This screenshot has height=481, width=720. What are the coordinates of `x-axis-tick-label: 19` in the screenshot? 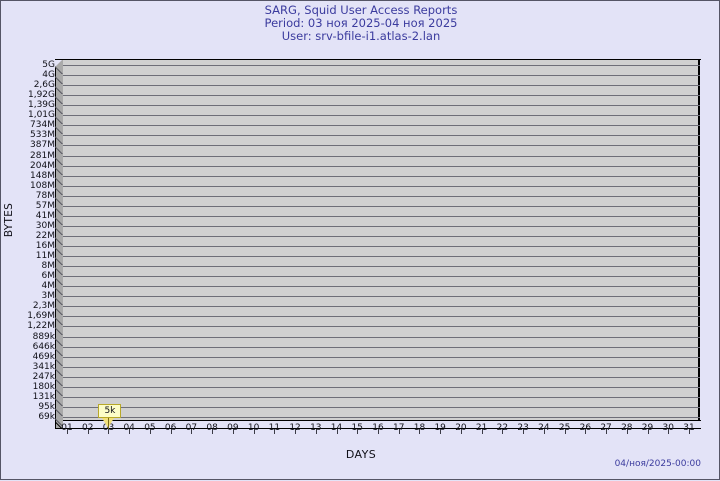 It's located at (440, 428).